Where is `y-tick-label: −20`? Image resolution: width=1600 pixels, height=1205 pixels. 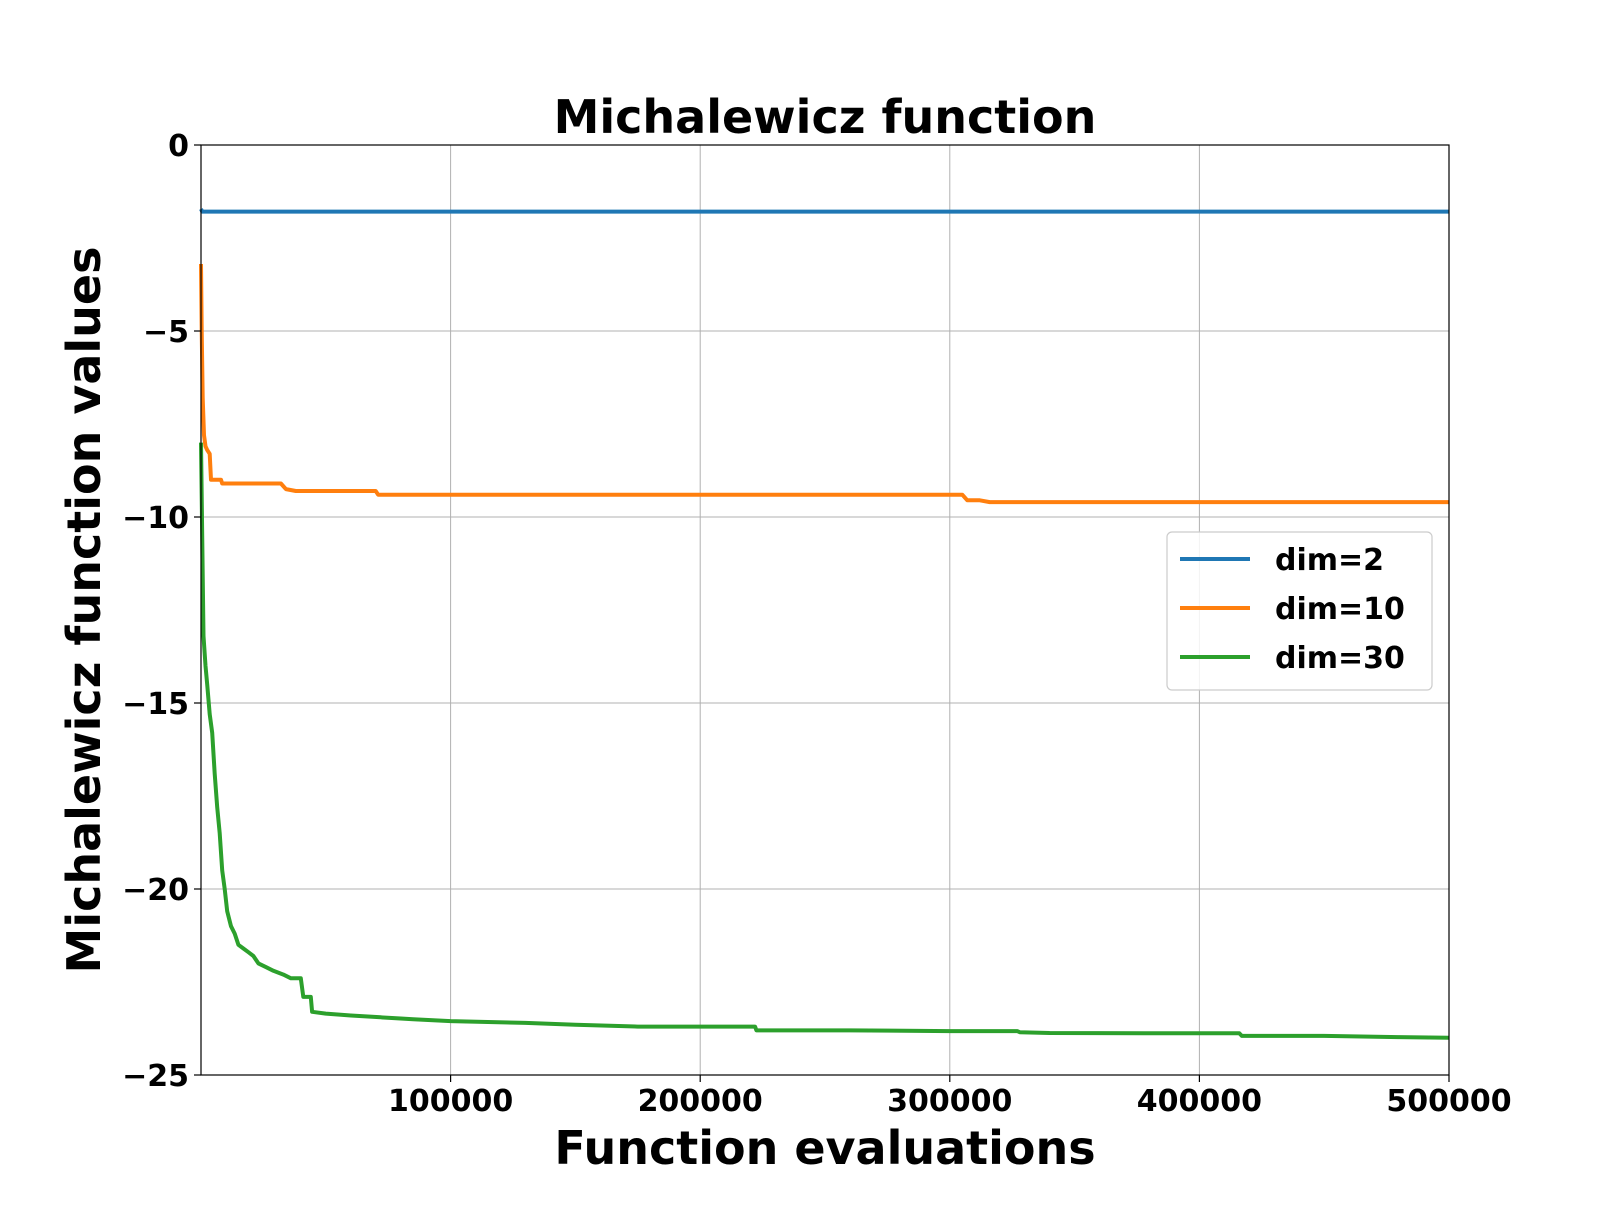 y-tick-label: −20 is located at coordinates (155, 890).